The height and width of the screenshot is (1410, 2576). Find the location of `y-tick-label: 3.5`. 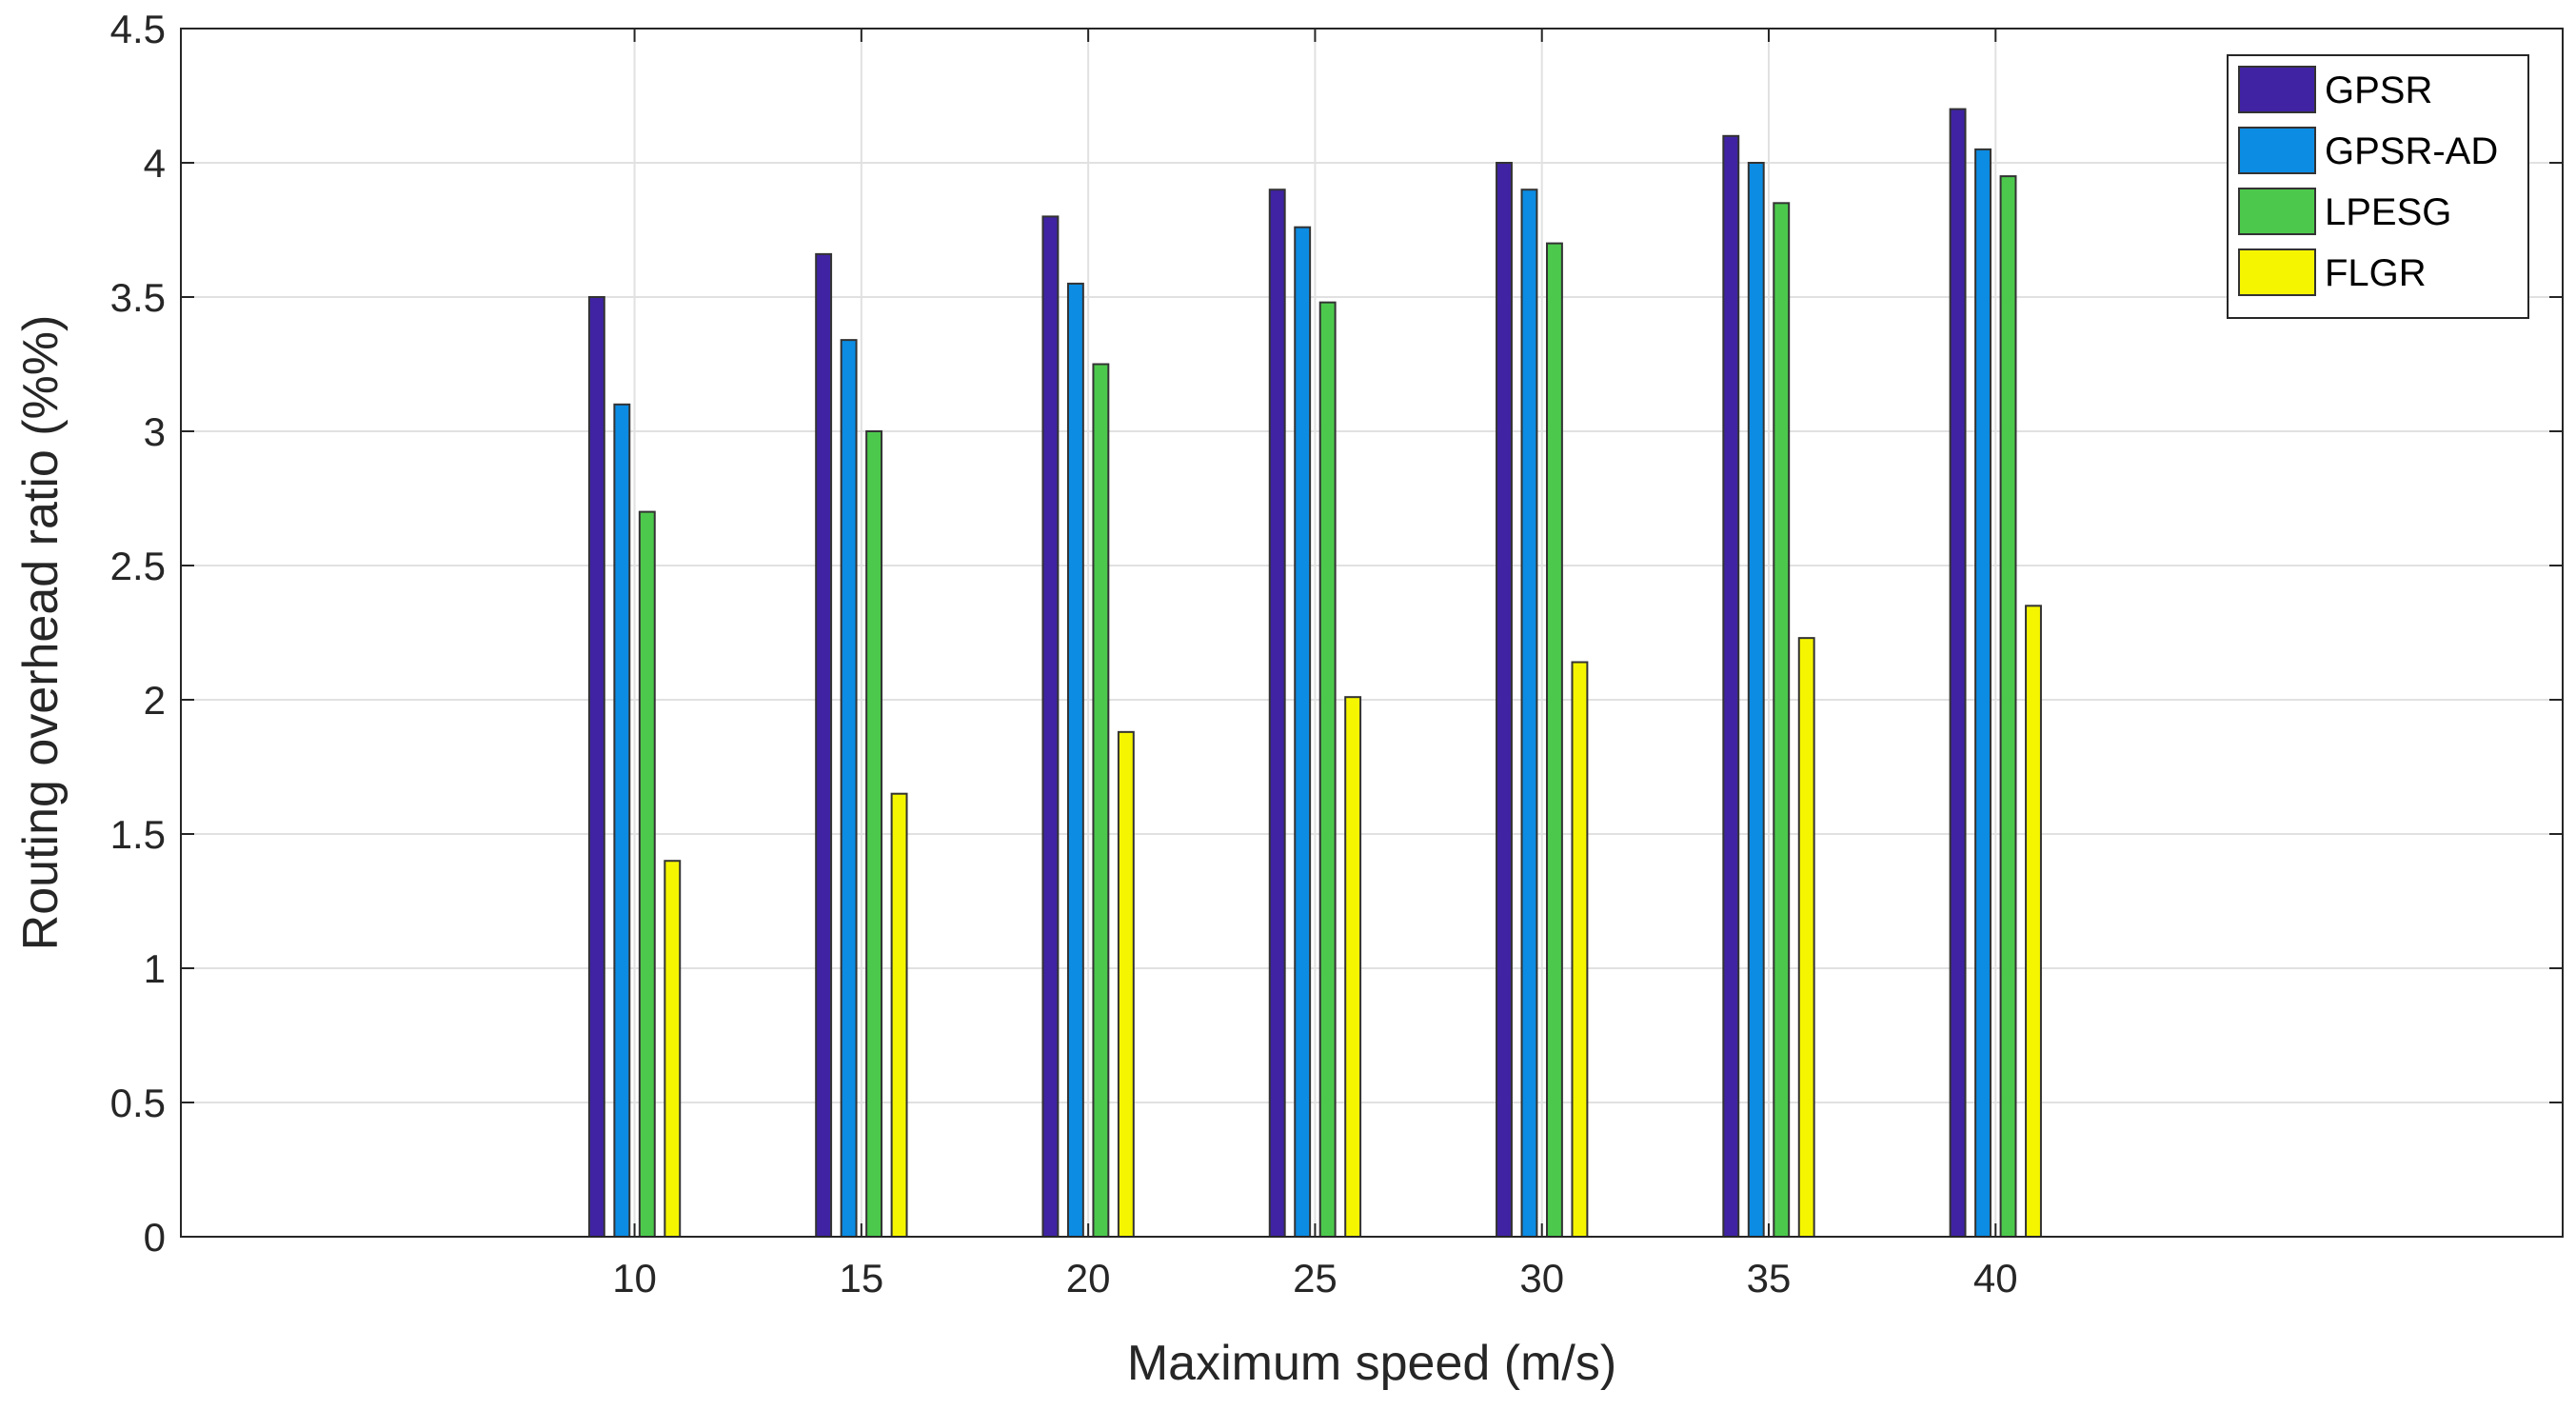

y-tick-label: 3.5 is located at coordinates (138, 297).